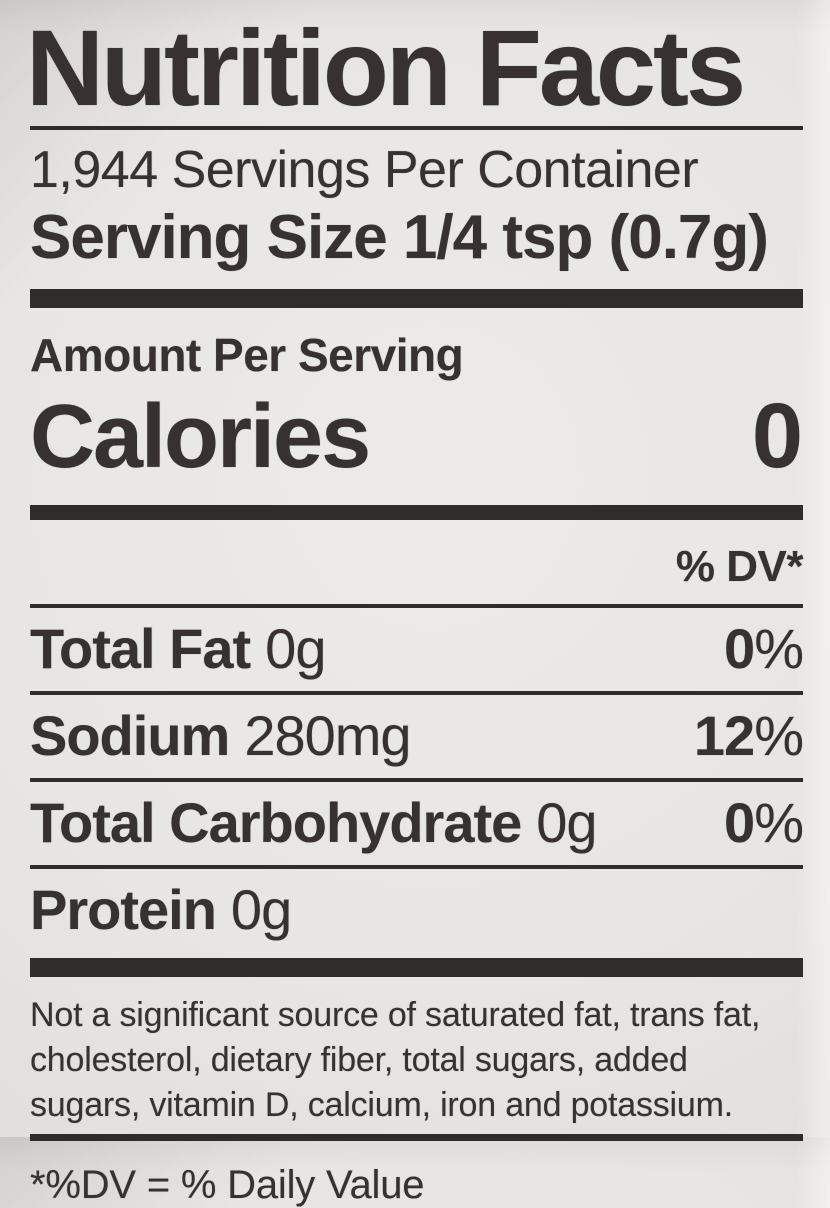 Image resolution: width=830 pixels, height=1208 pixels. I want to click on nutrient-name-amount: Total Fat 0g, so click(178, 648).